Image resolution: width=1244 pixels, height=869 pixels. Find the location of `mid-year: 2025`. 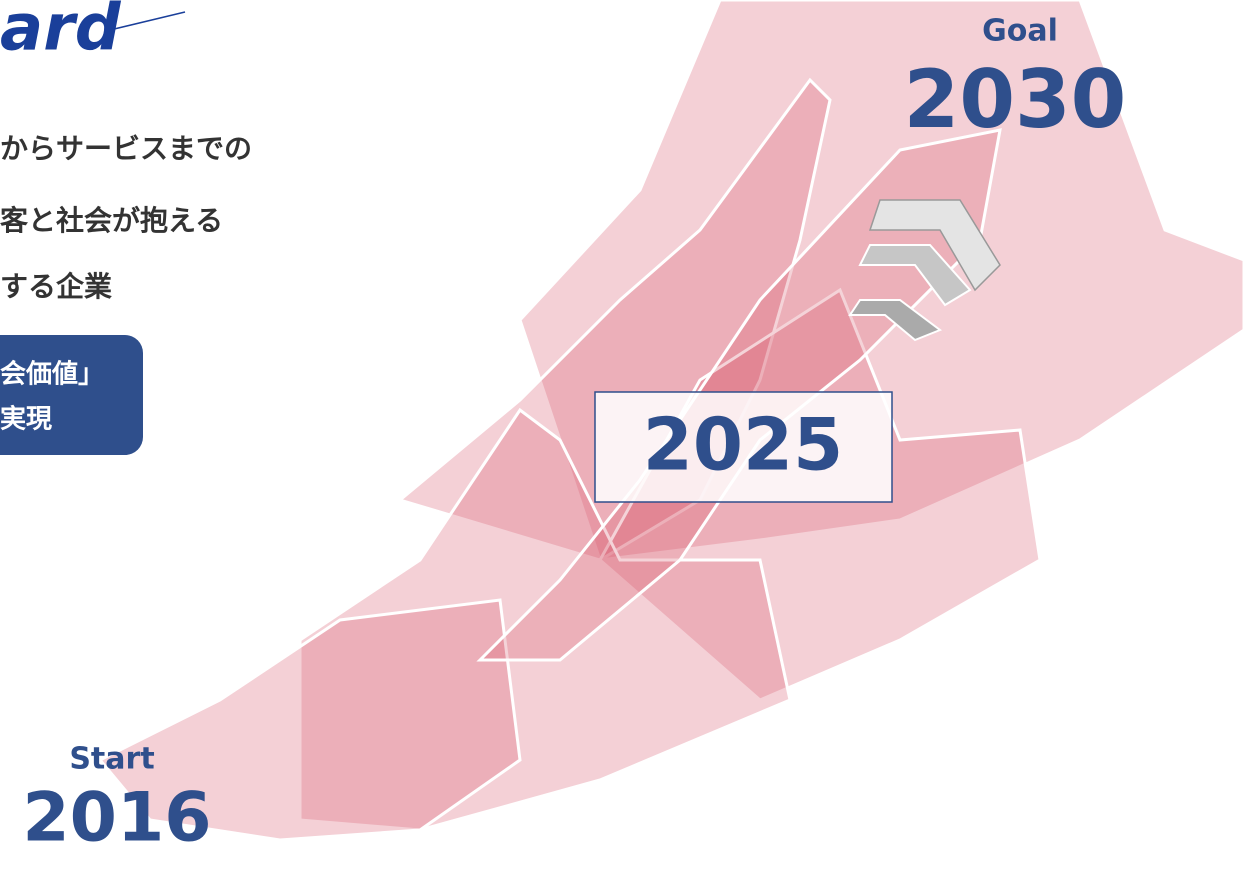

mid-year: 2025 is located at coordinates (743, 445).